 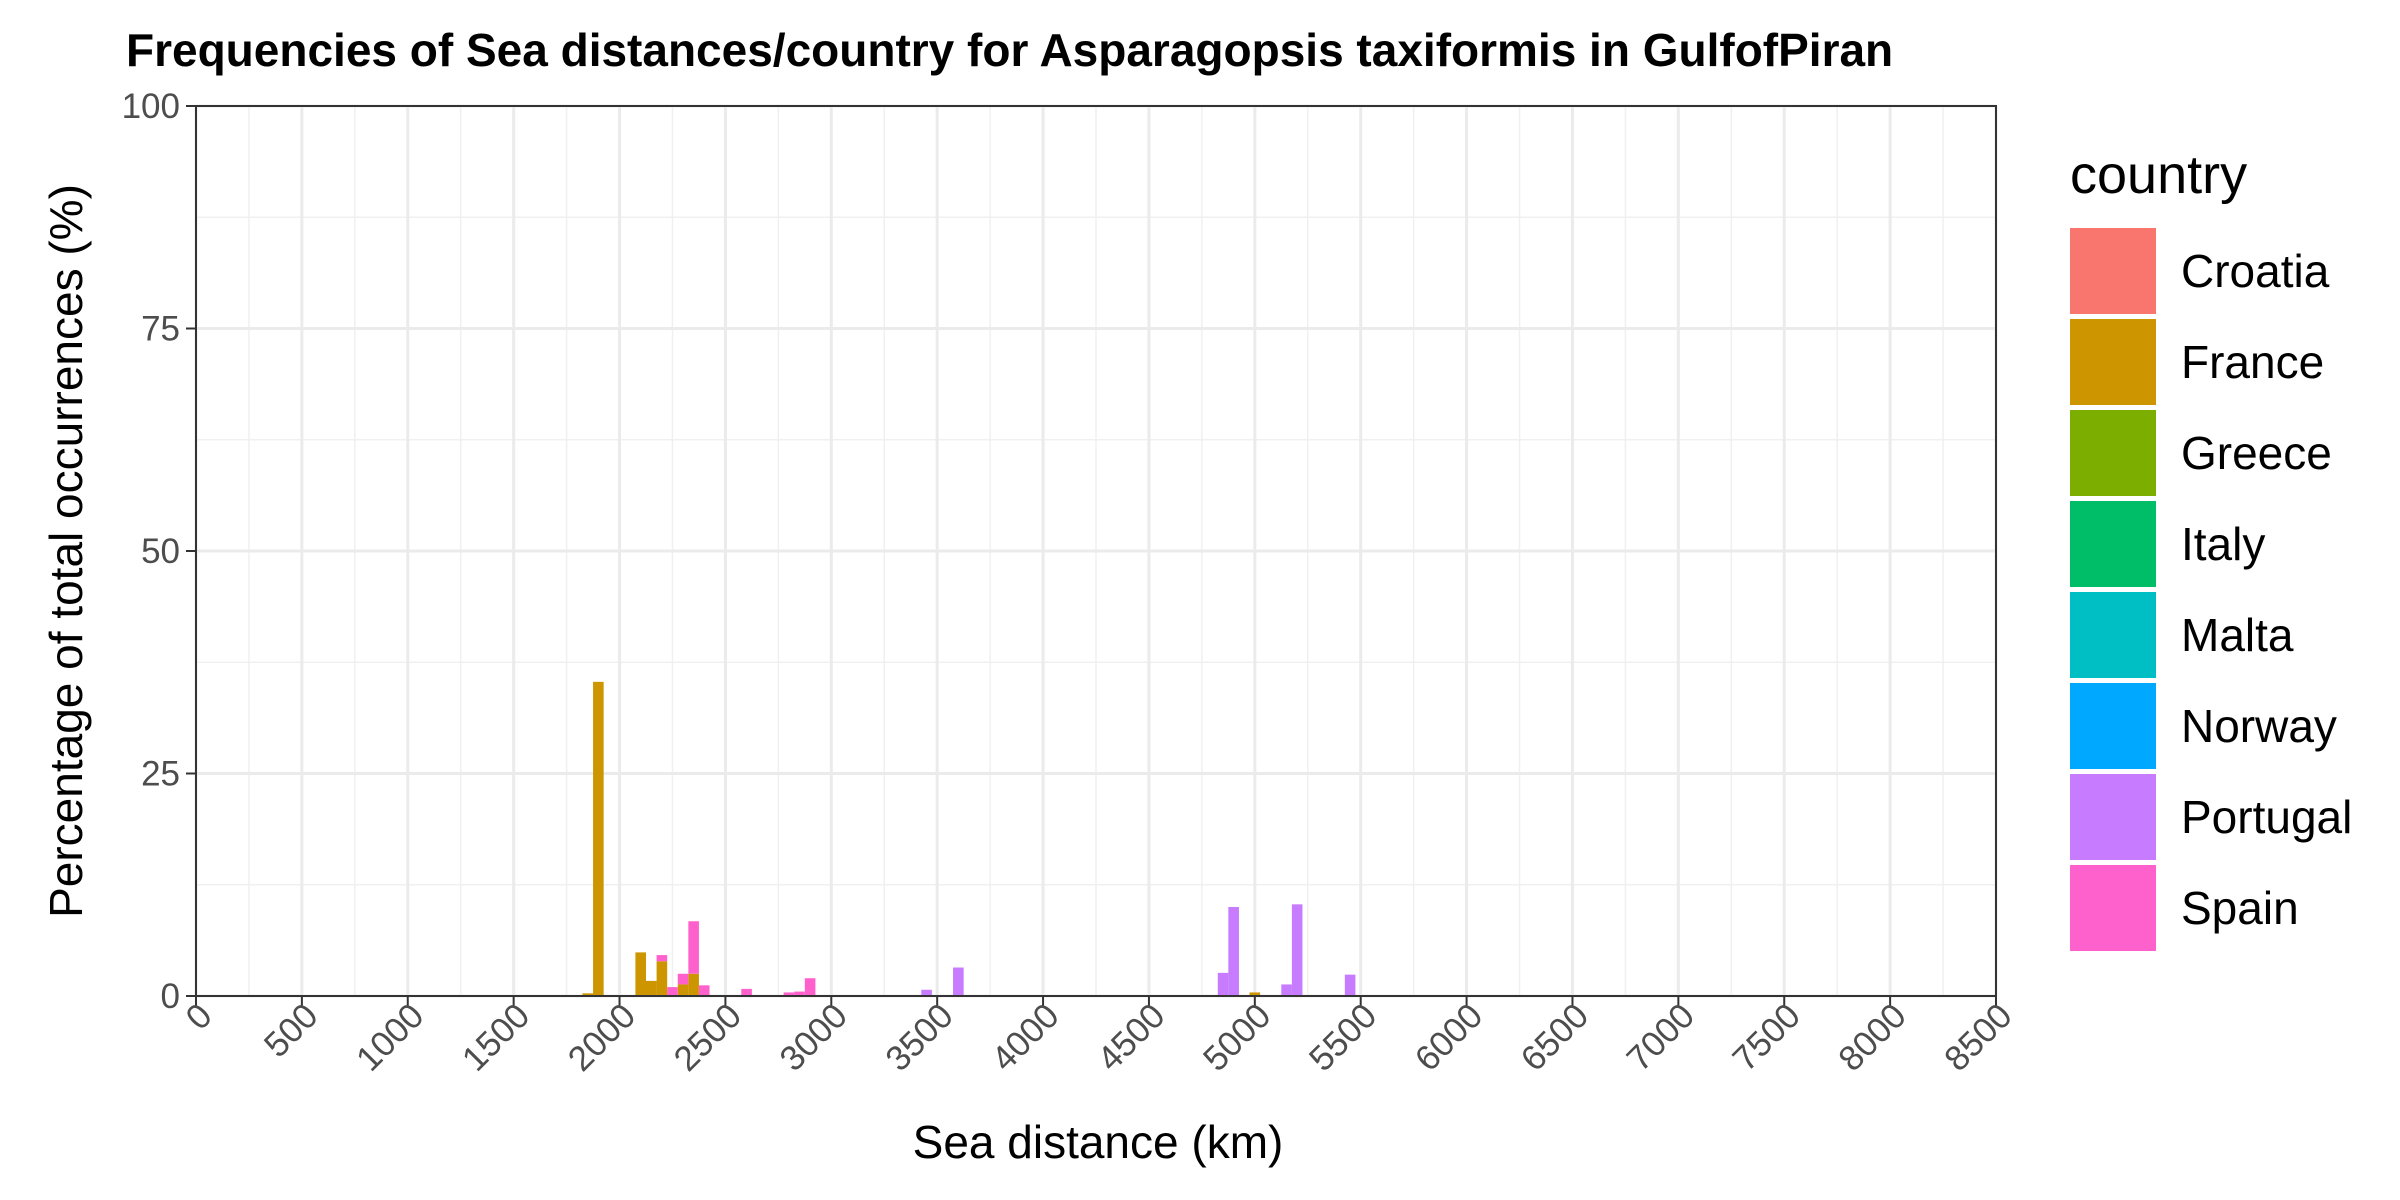 What do you see at coordinates (170, 996) in the screenshot?
I see `y-tick-label: 0` at bounding box center [170, 996].